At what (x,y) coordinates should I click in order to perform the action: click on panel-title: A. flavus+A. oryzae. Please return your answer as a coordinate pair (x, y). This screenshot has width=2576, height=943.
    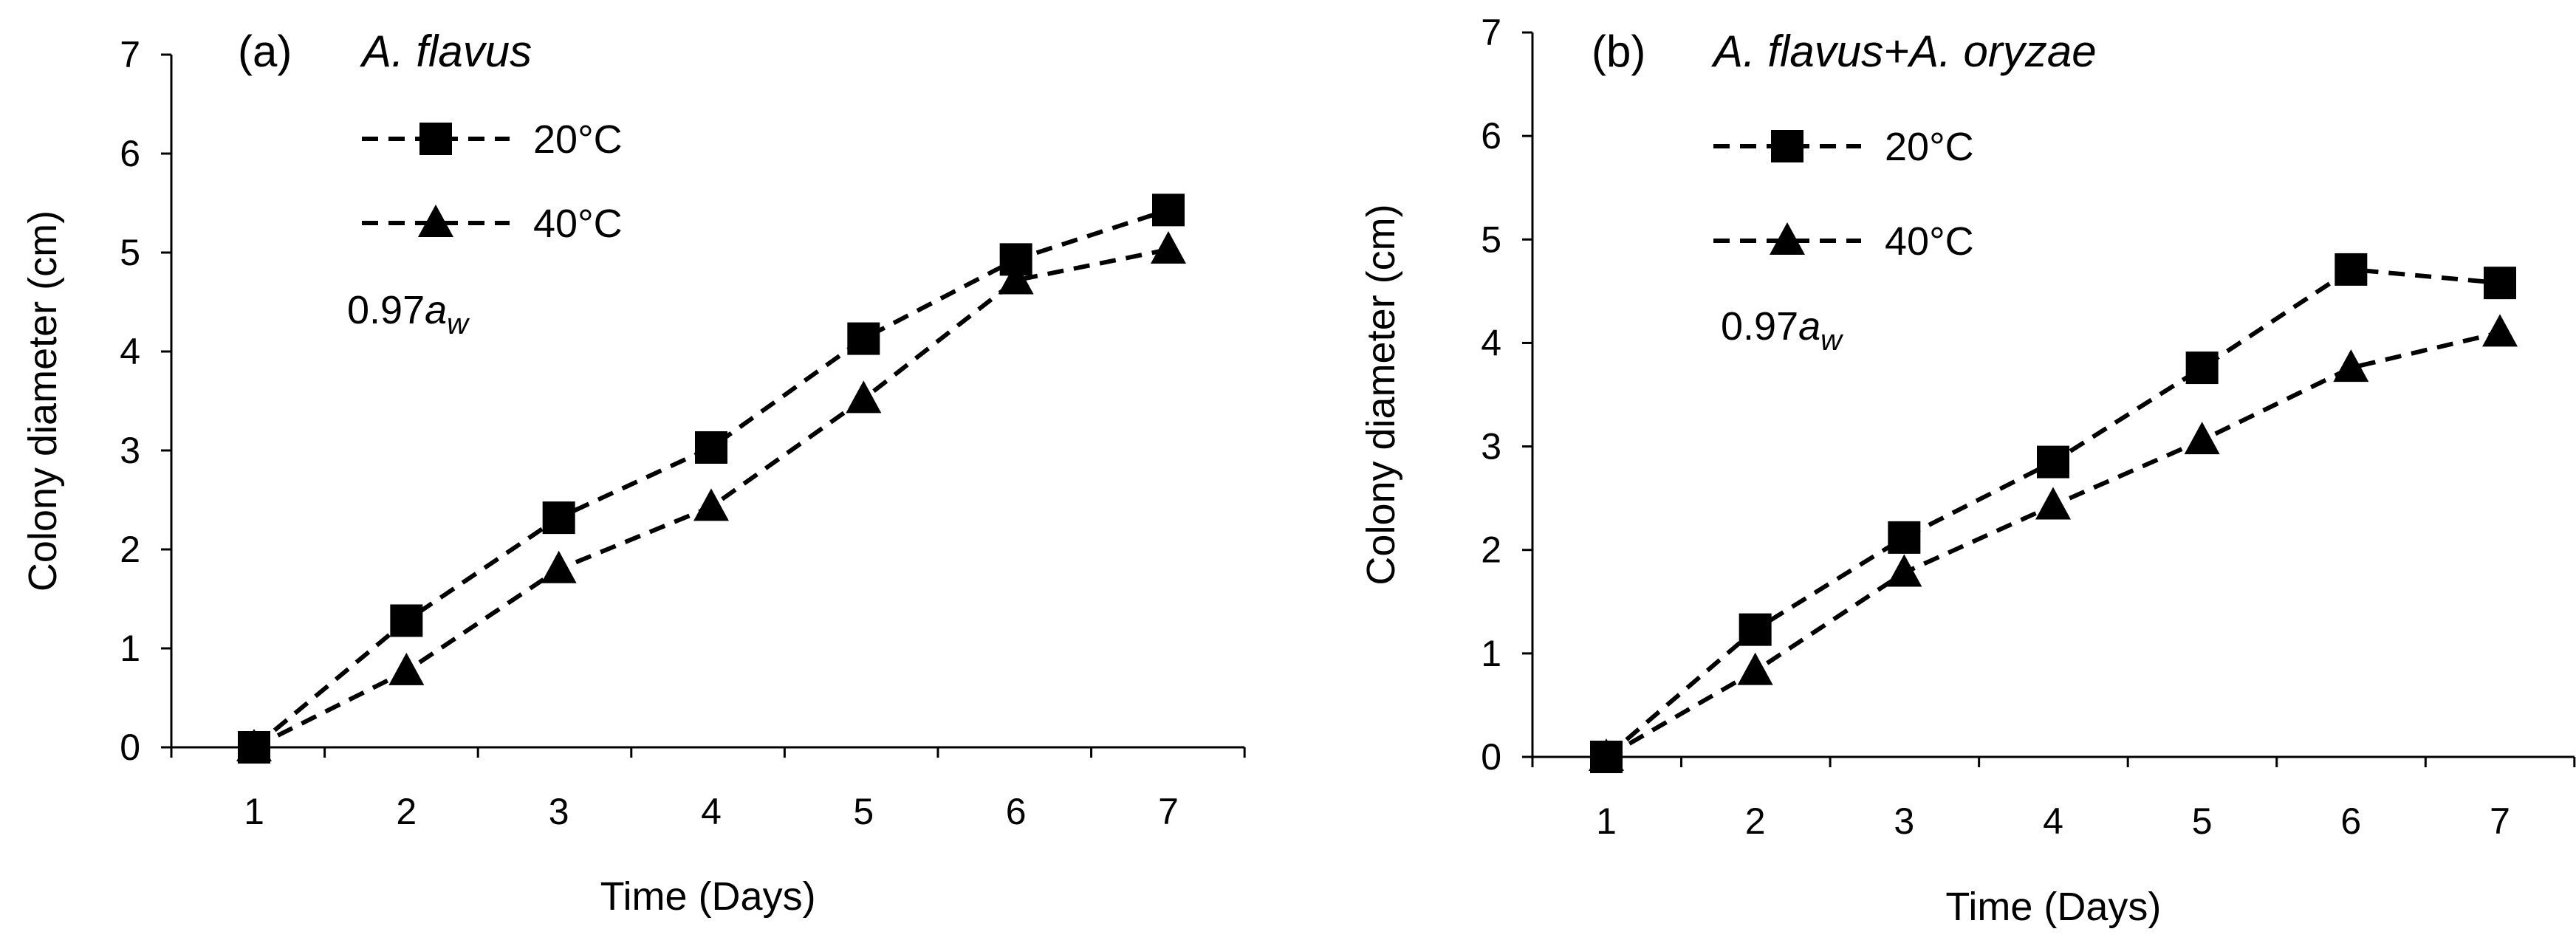
    Looking at the image, I should click on (1904, 51).